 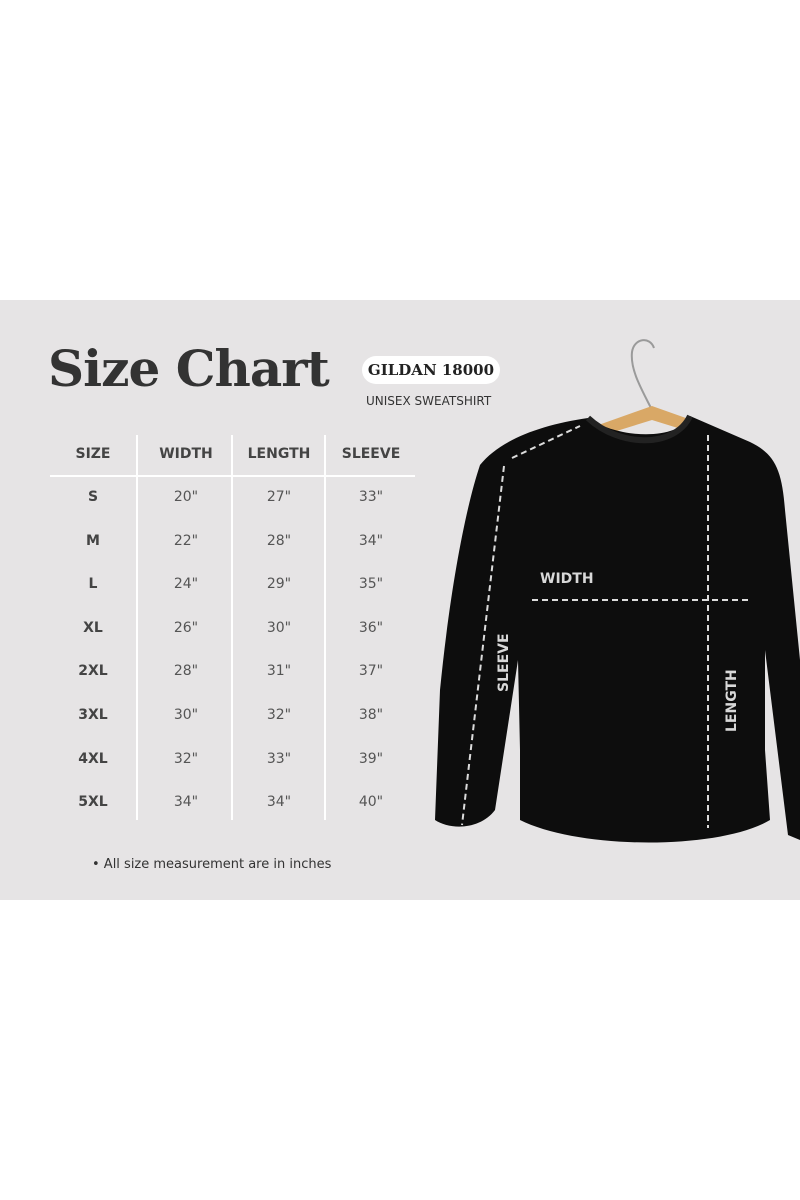 What do you see at coordinates (93, 715) in the screenshot?
I see `size-label: 3XL` at bounding box center [93, 715].